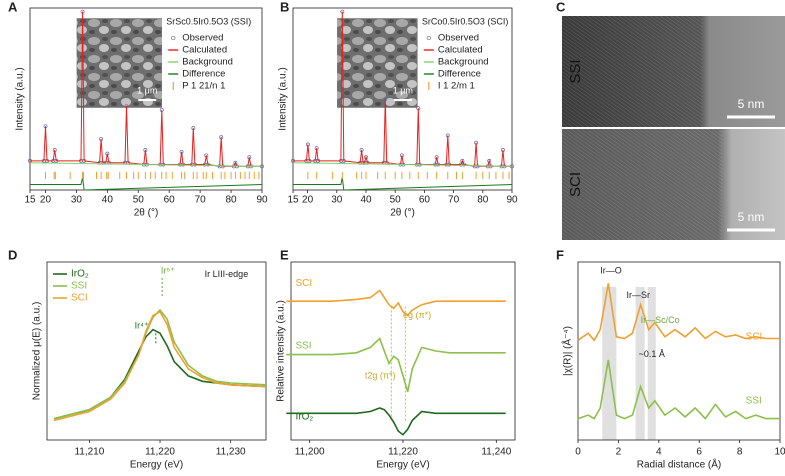 This screenshot has height=476, width=785. What do you see at coordinates (79, 286) in the screenshot?
I see `legend-label: SSI` at bounding box center [79, 286].